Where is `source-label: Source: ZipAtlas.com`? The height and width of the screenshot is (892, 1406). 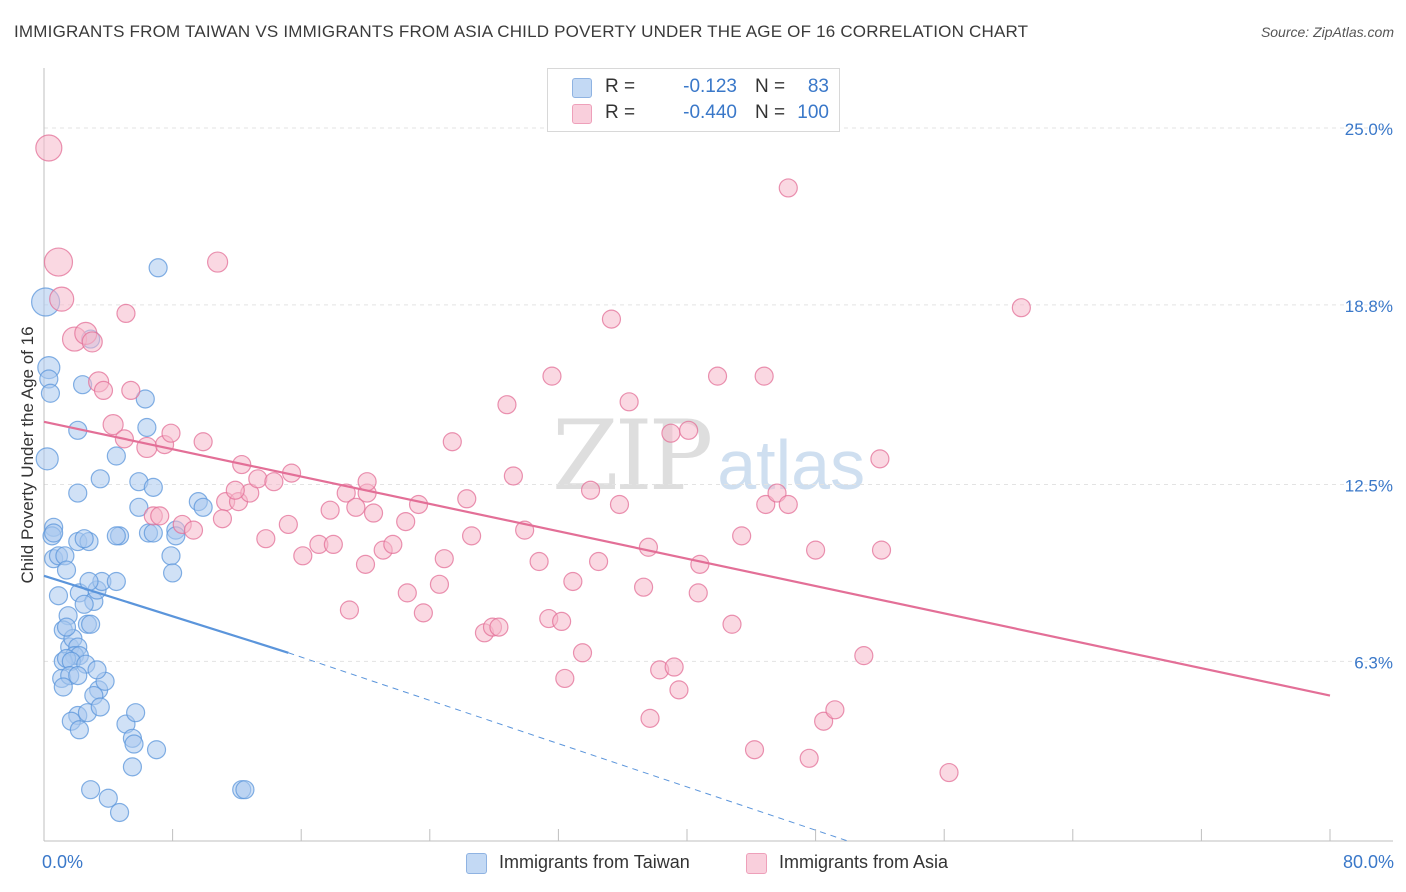 source-label: Source: ZipAtlas.com is located at coordinates (1327, 32).